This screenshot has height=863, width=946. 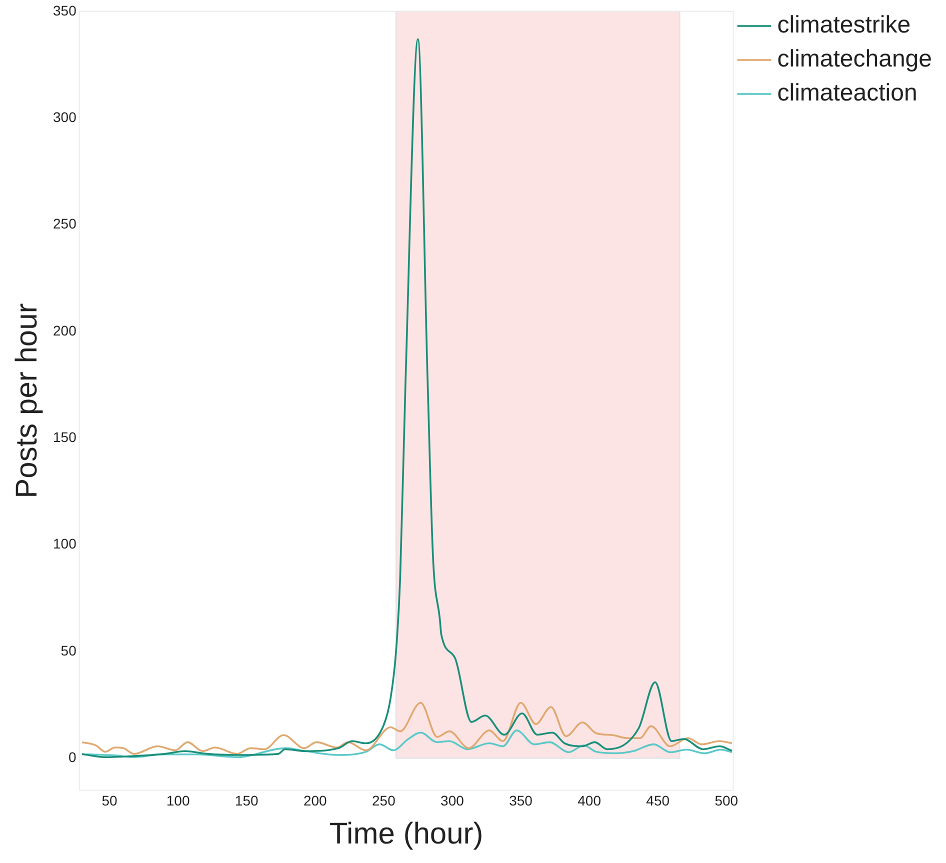 What do you see at coordinates (844, 25) in the screenshot?
I see `legend-label: climatestrike` at bounding box center [844, 25].